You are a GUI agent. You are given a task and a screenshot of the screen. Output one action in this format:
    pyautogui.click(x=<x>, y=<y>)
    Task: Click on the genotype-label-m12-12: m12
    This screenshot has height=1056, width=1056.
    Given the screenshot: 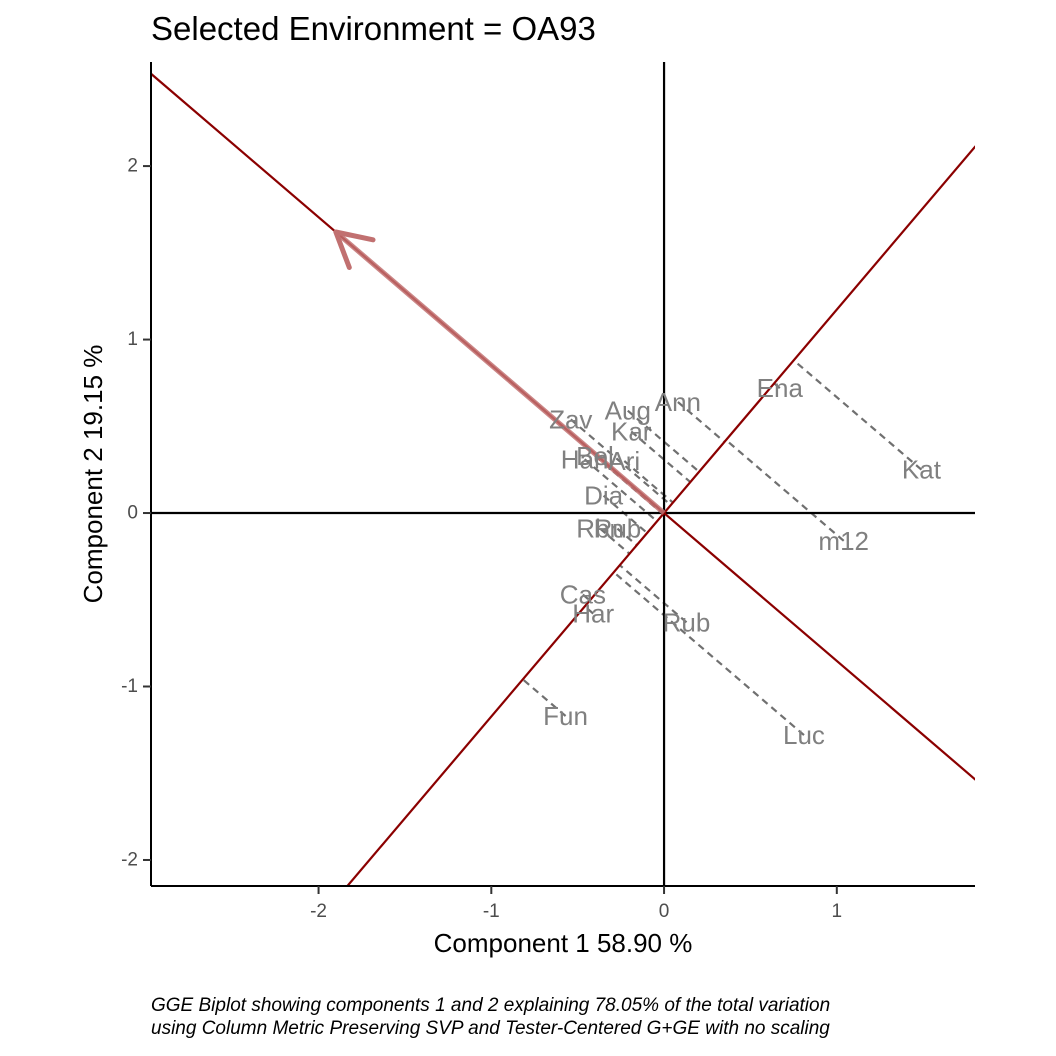 What is the action you would take?
    pyautogui.click(x=843, y=541)
    